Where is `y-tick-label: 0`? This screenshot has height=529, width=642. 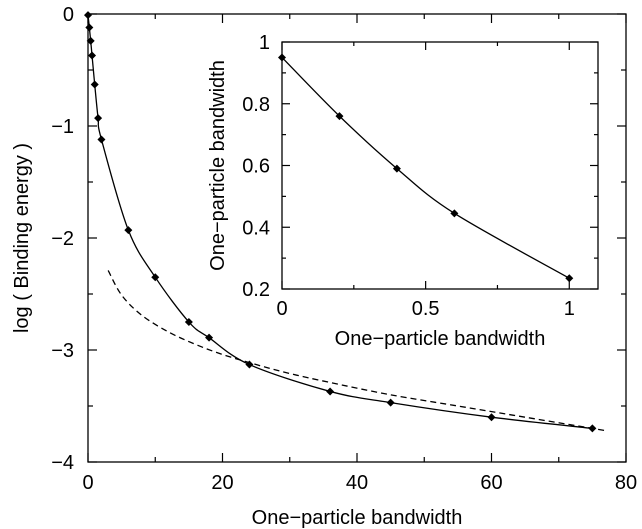
y-tick-label: 0 is located at coordinates (68, 15).